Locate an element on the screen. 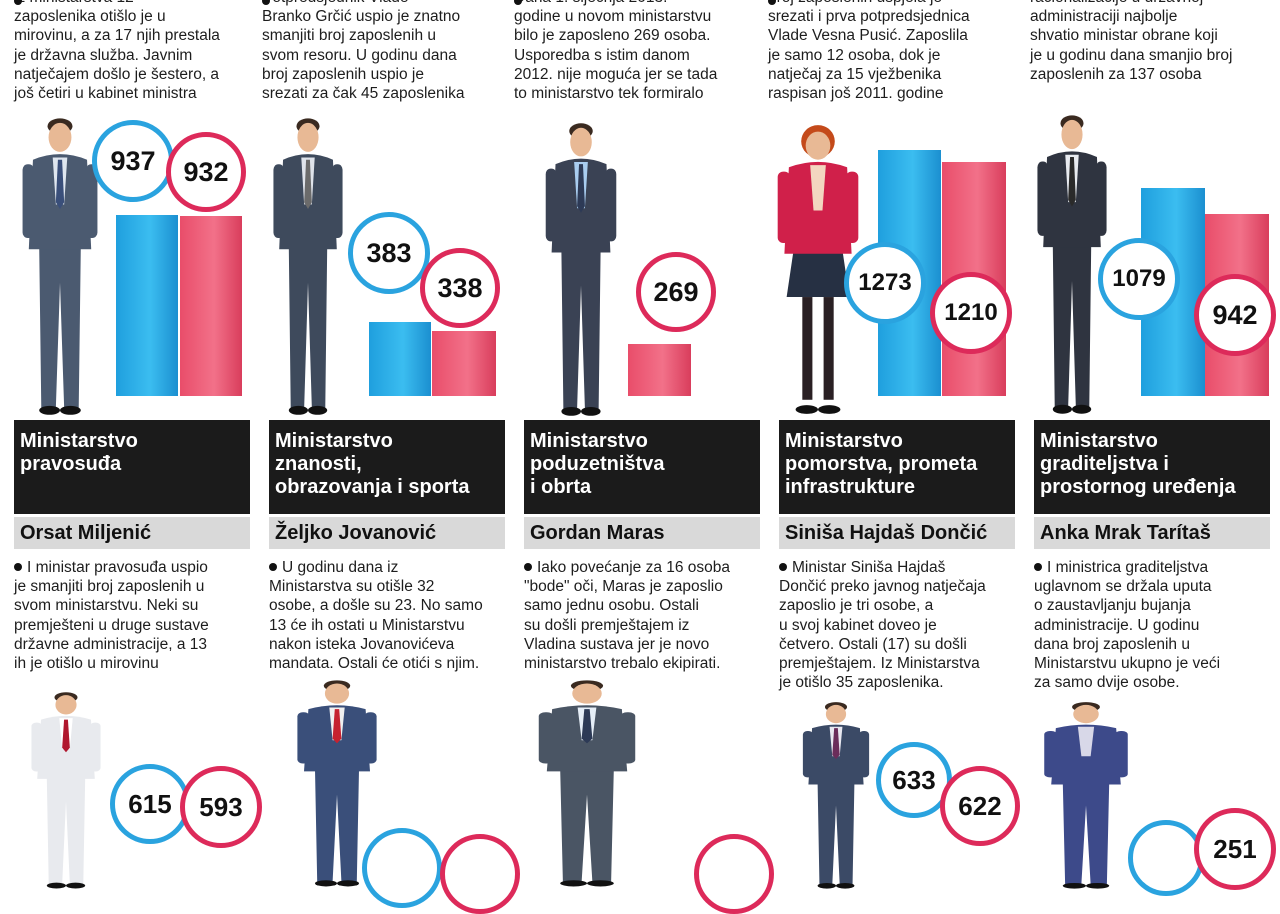  value-label-top-5-red: 942 is located at coordinates (1235, 315).